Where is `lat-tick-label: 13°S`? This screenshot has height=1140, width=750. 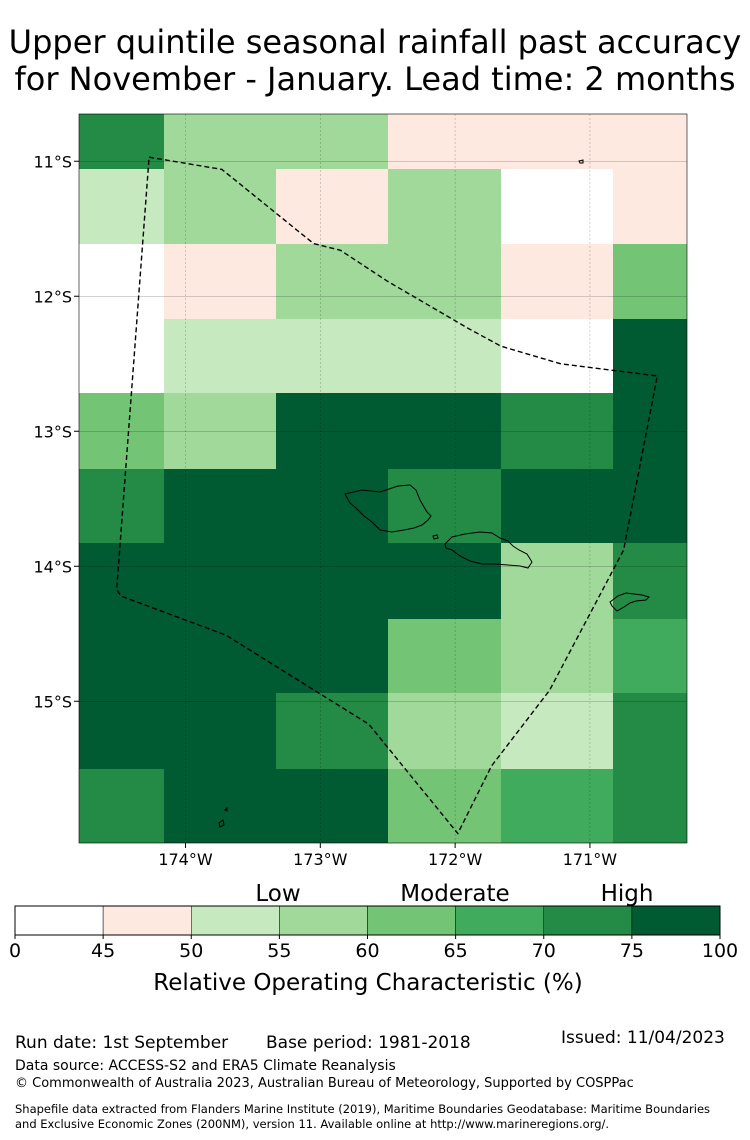 lat-tick-label: 13°S is located at coordinates (52, 431).